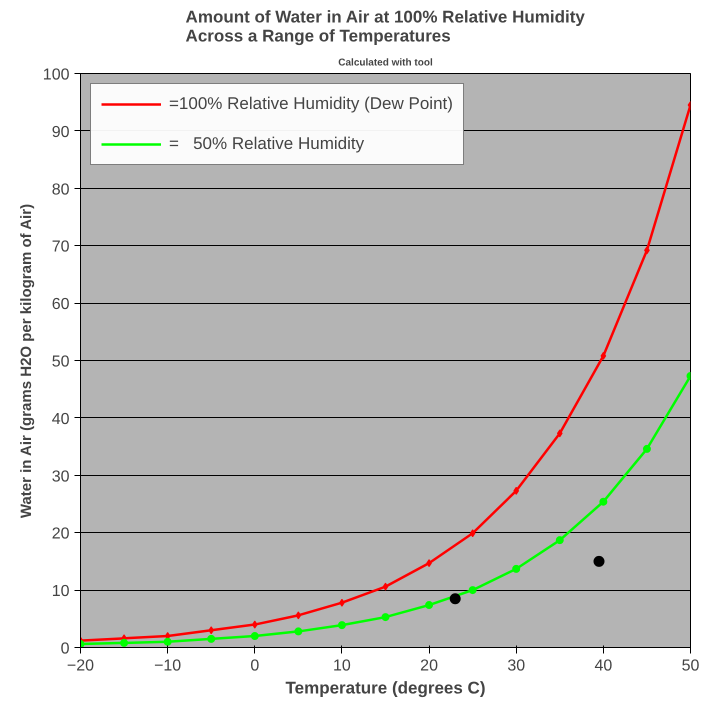 The width and height of the screenshot is (727, 704). I want to click on y-tick-label: 80, so click(61, 189).